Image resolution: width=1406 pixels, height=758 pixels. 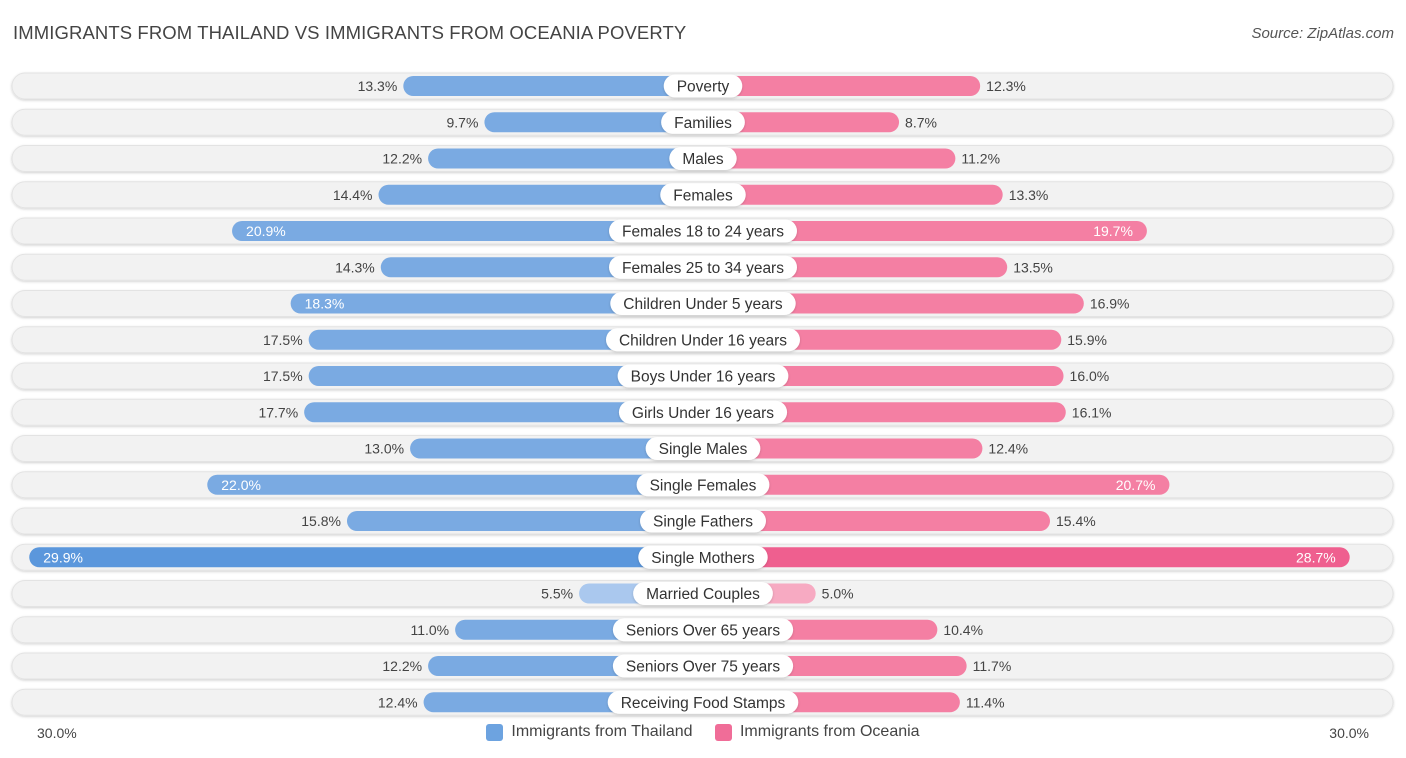 I want to click on value-label-oceania: 16.9%, so click(x=1110, y=304).